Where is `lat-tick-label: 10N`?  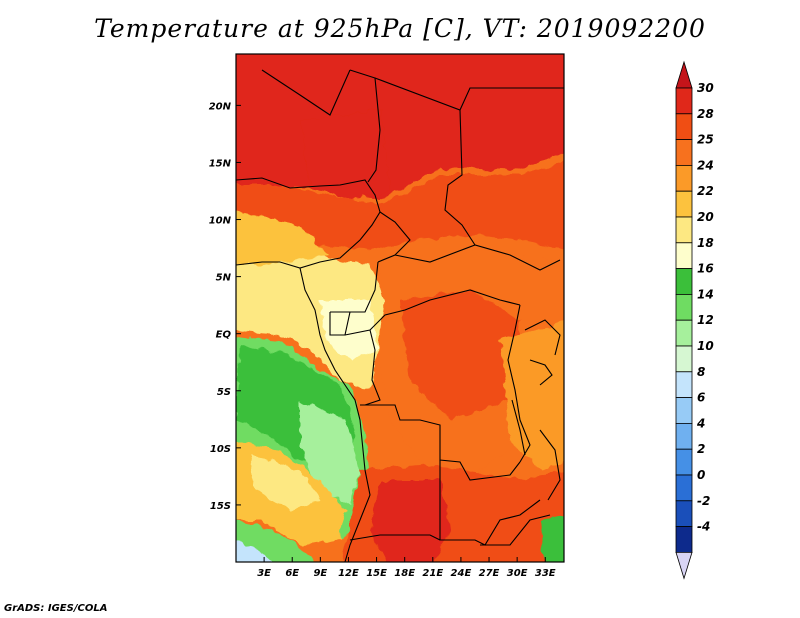 lat-tick-label: 10N is located at coordinates (220, 221).